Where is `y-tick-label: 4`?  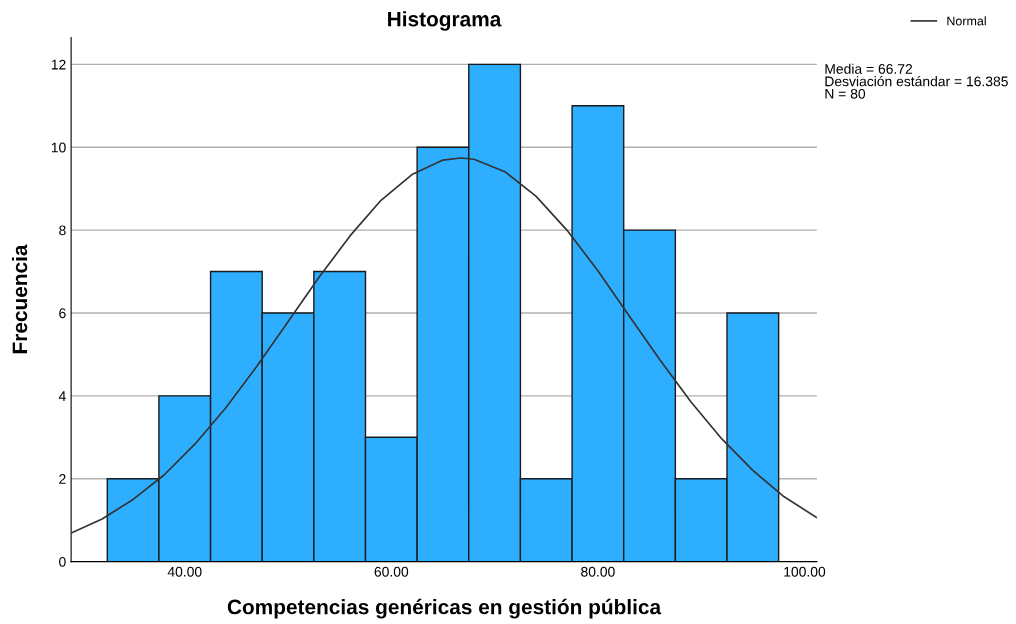 y-tick-label: 4 is located at coordinates (62, 396).